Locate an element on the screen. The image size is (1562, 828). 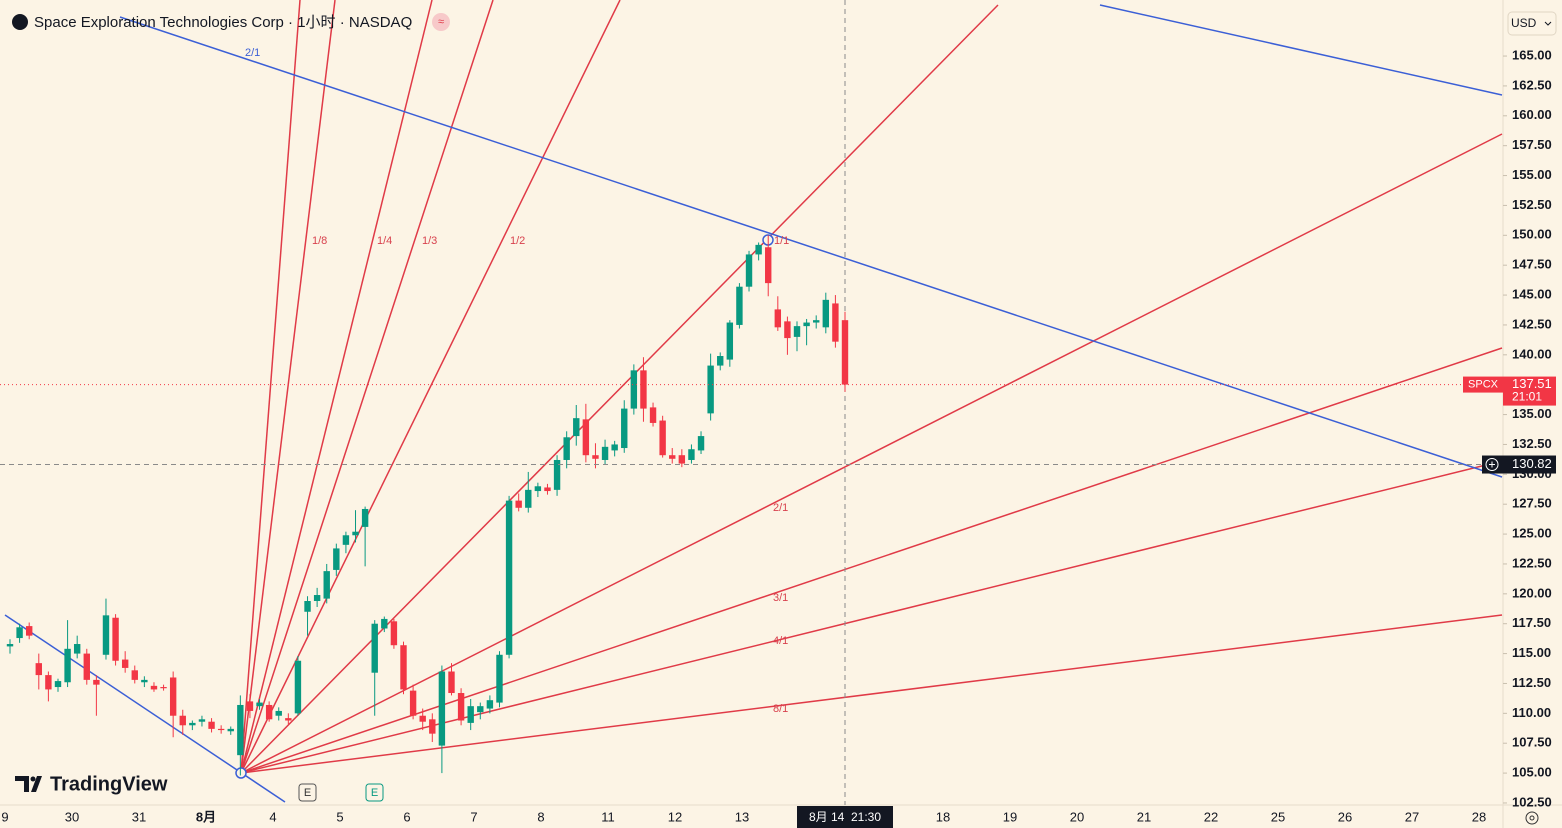
fan-label: 1/4 is located at coordinates (384, 241).